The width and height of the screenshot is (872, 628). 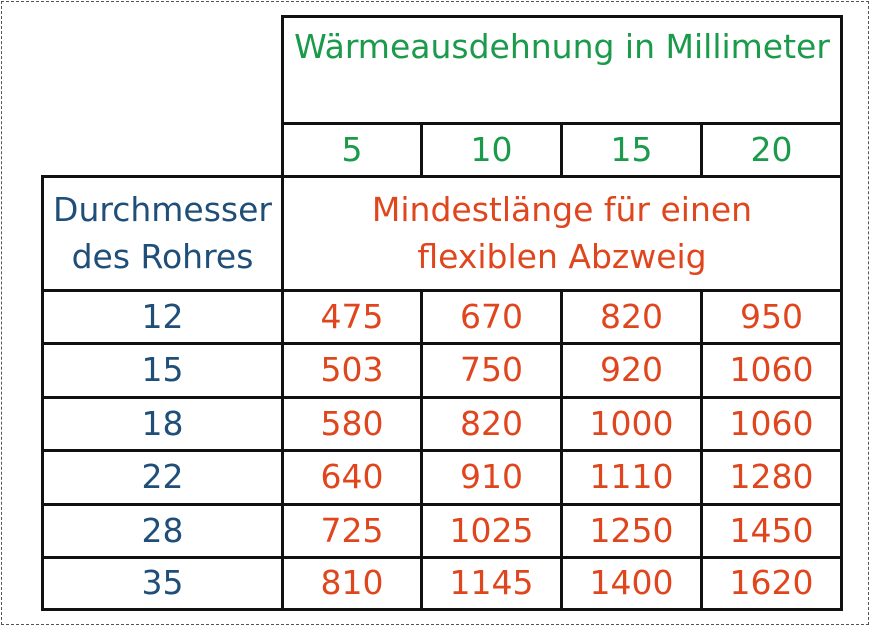 I want to click on diameter-cell: 35, so click(x=162, y=583).